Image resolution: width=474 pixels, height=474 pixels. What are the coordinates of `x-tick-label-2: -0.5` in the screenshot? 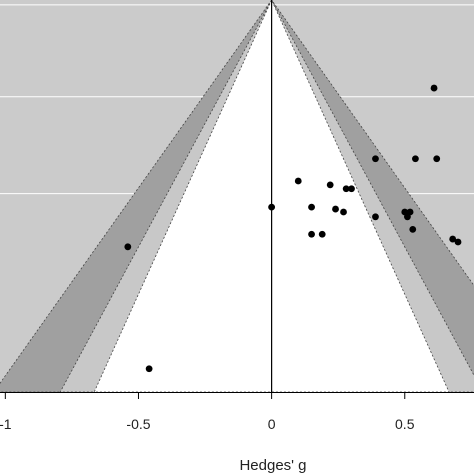 It's located at (138, 424).